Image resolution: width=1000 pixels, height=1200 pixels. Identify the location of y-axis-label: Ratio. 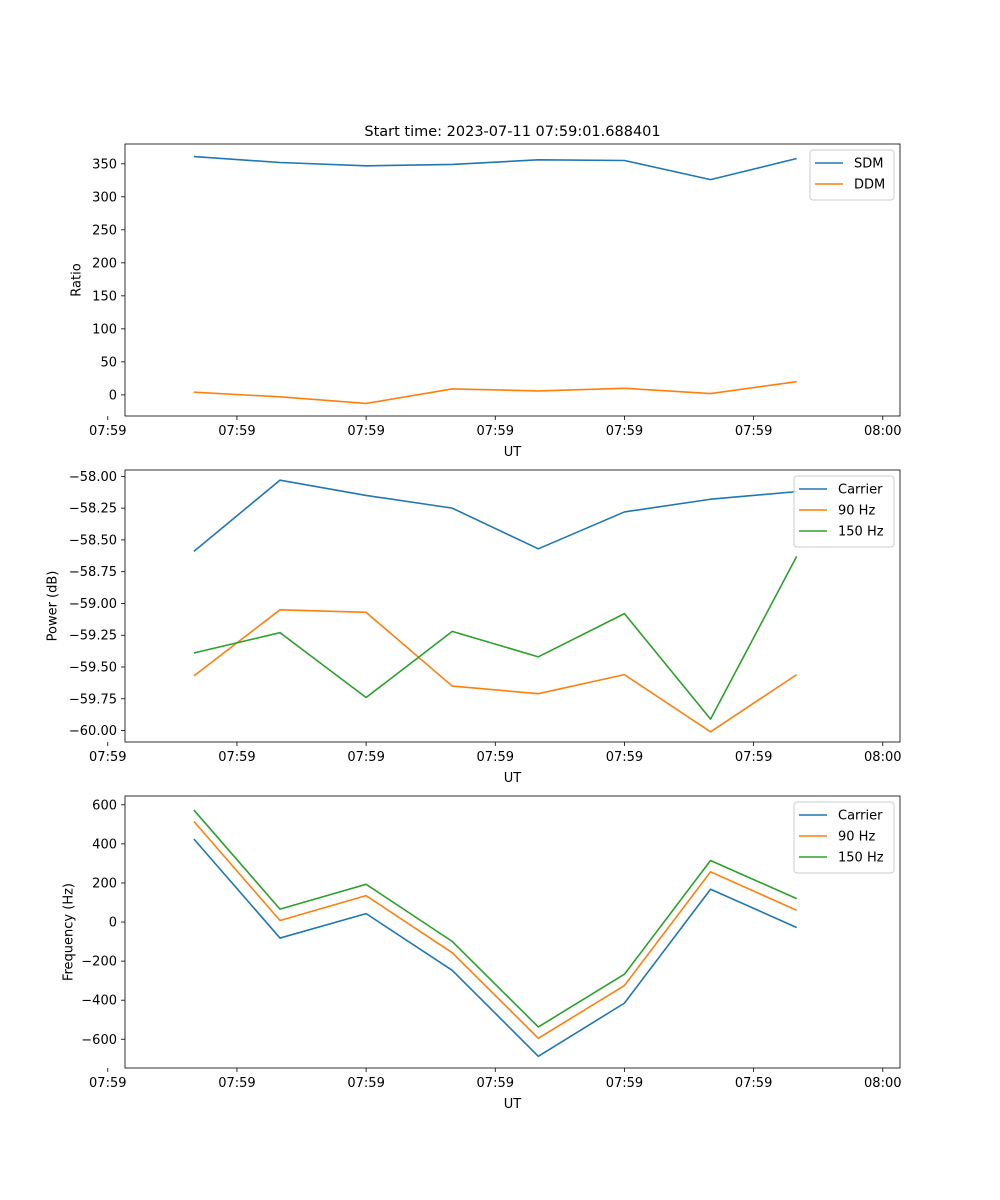
(77, 279).